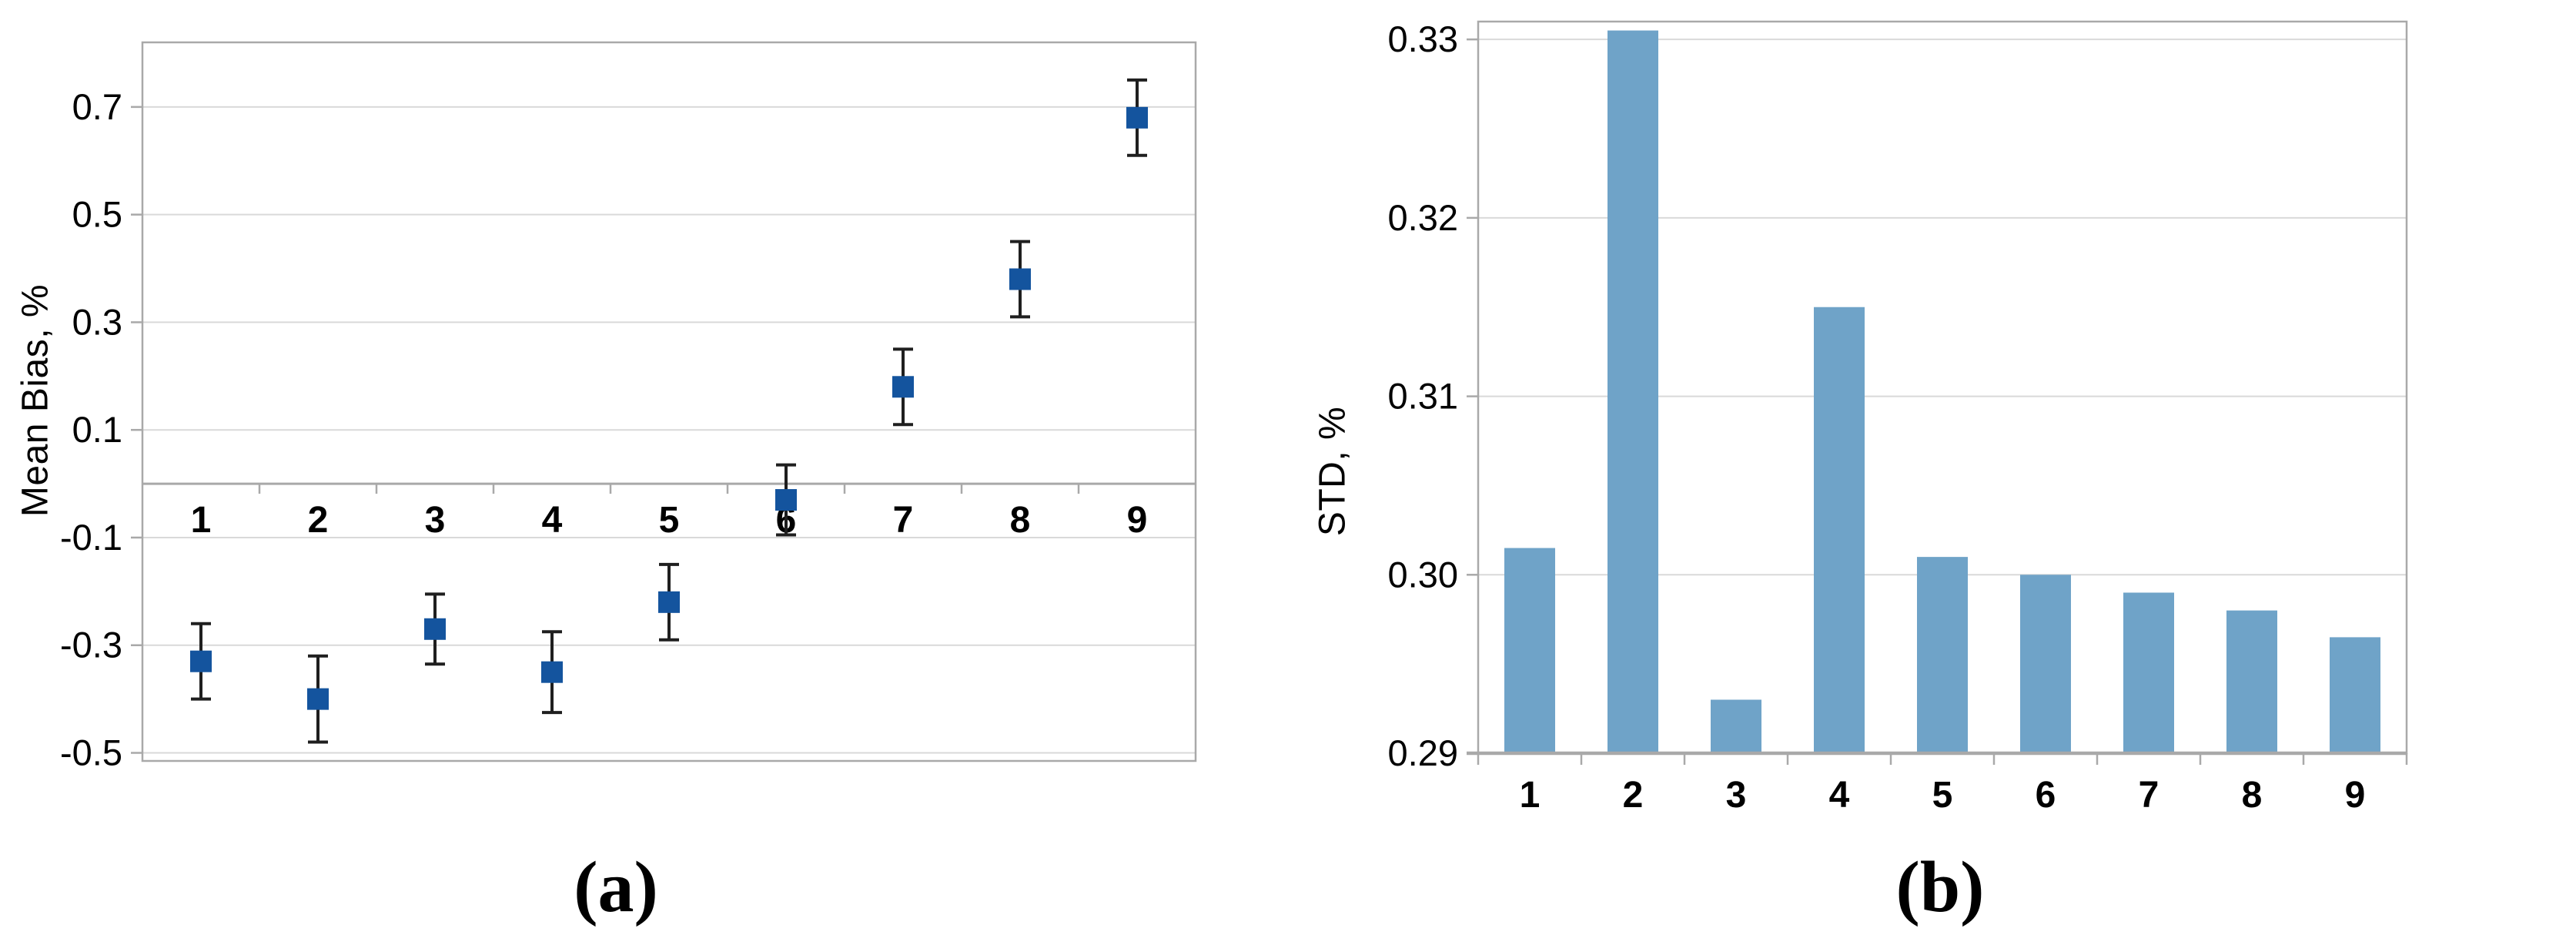  Describe the element at coordinates (91, 645) in the screenshot. I see `y-tick-label: -0.3` at that location.